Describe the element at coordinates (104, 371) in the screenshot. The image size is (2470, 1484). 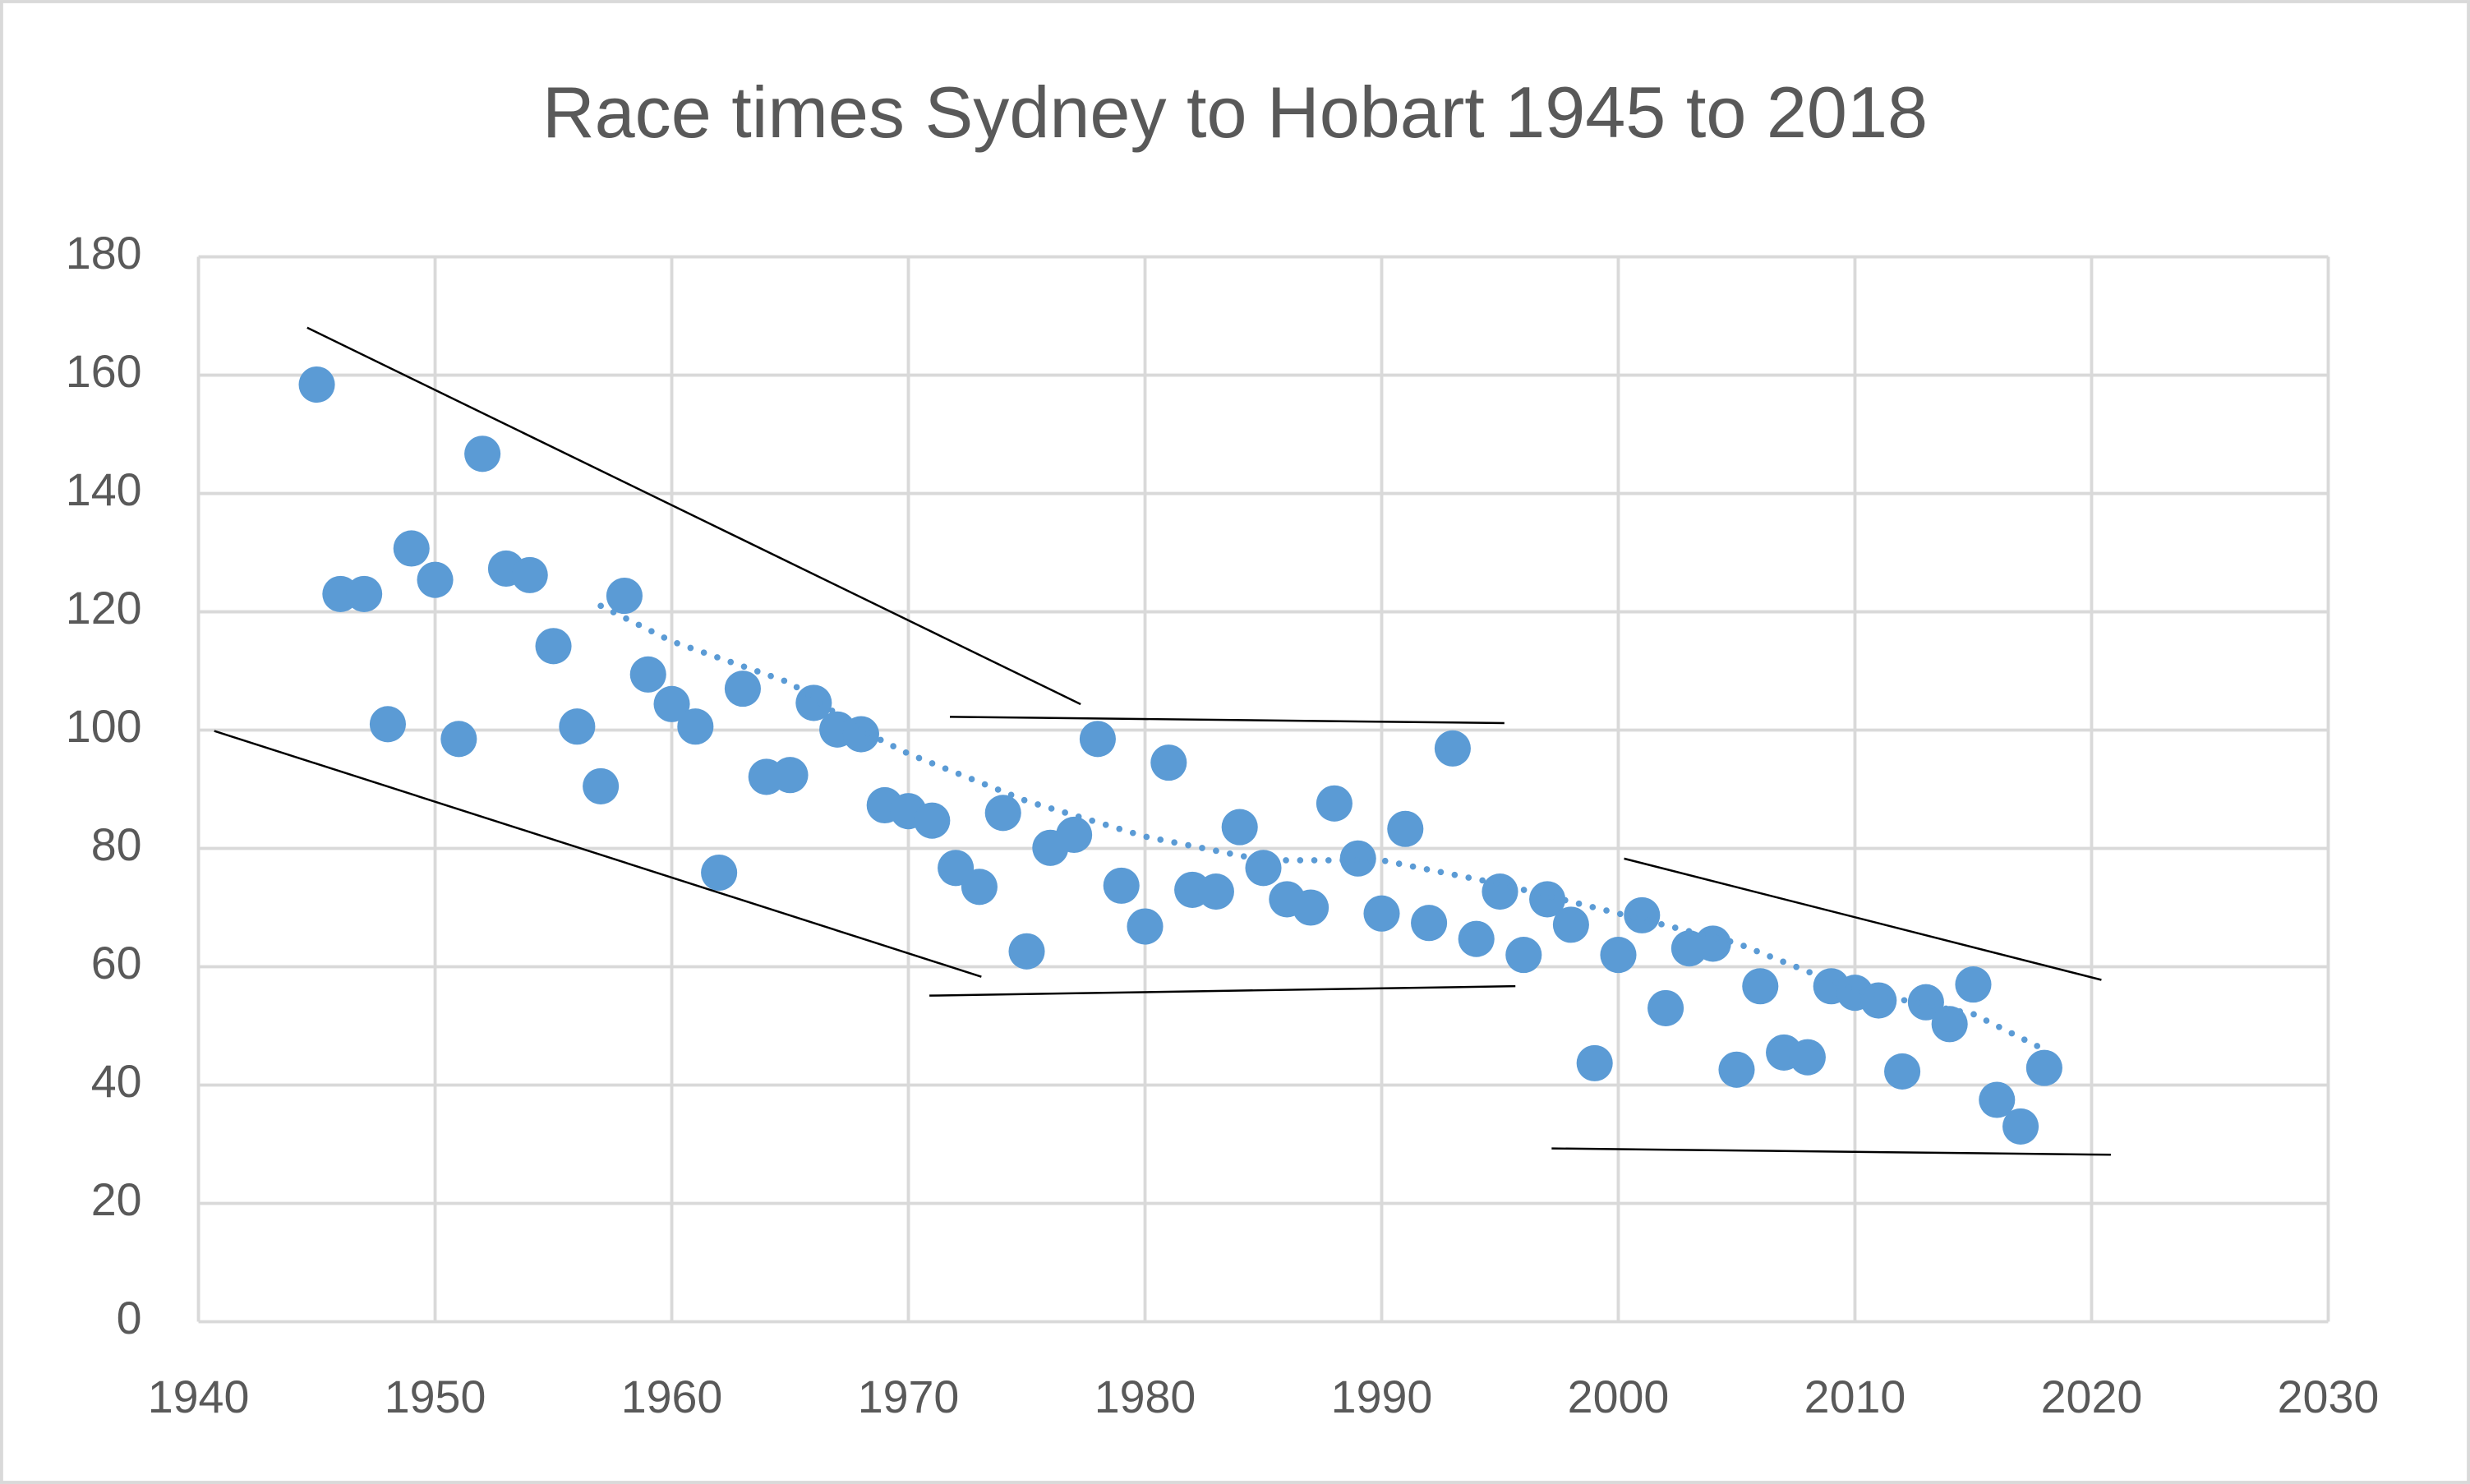
I see `y-tick-label: 160` at that location.